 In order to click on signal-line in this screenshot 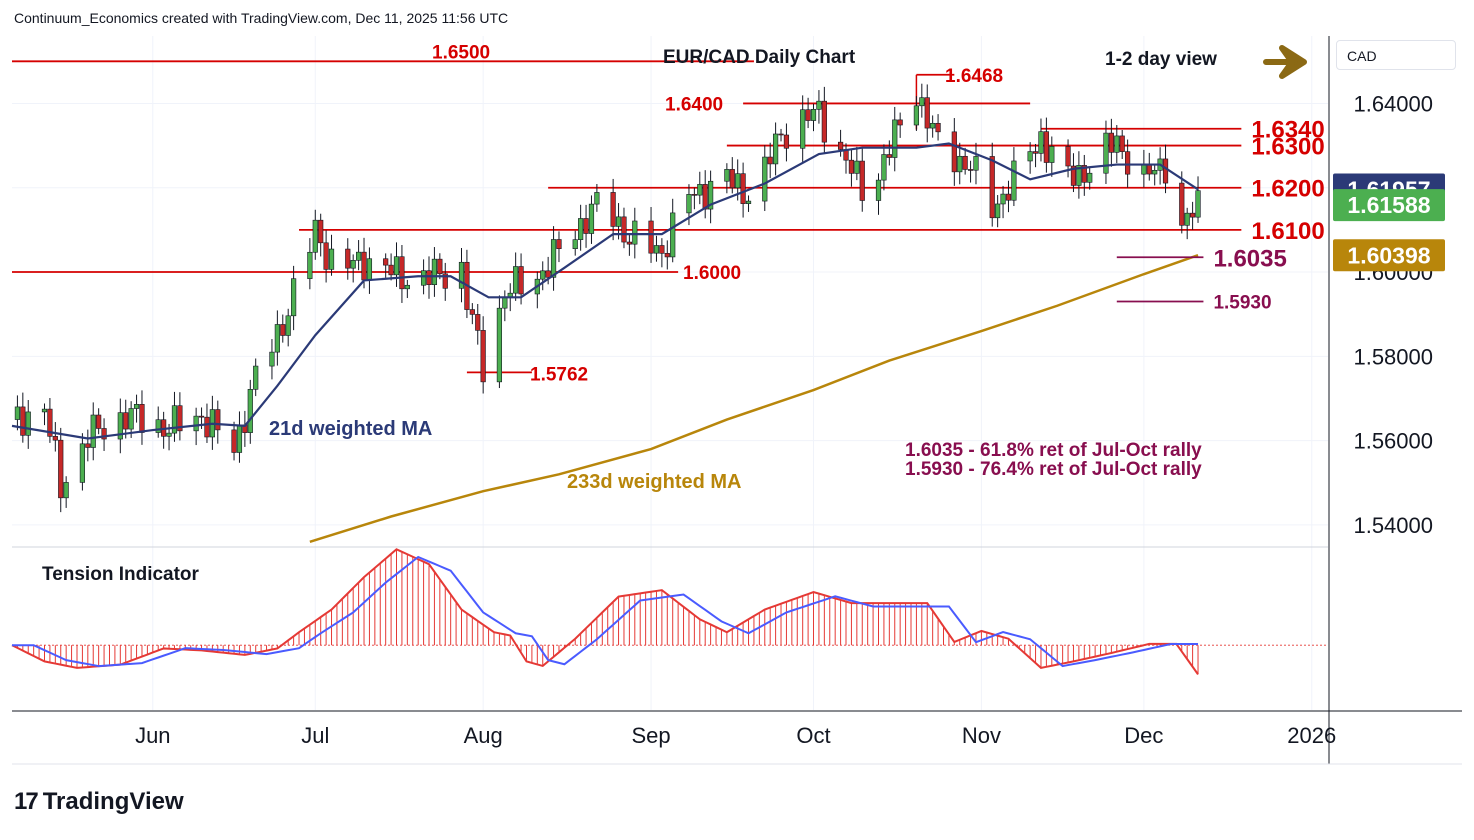, I will do `click(605, 611)`.